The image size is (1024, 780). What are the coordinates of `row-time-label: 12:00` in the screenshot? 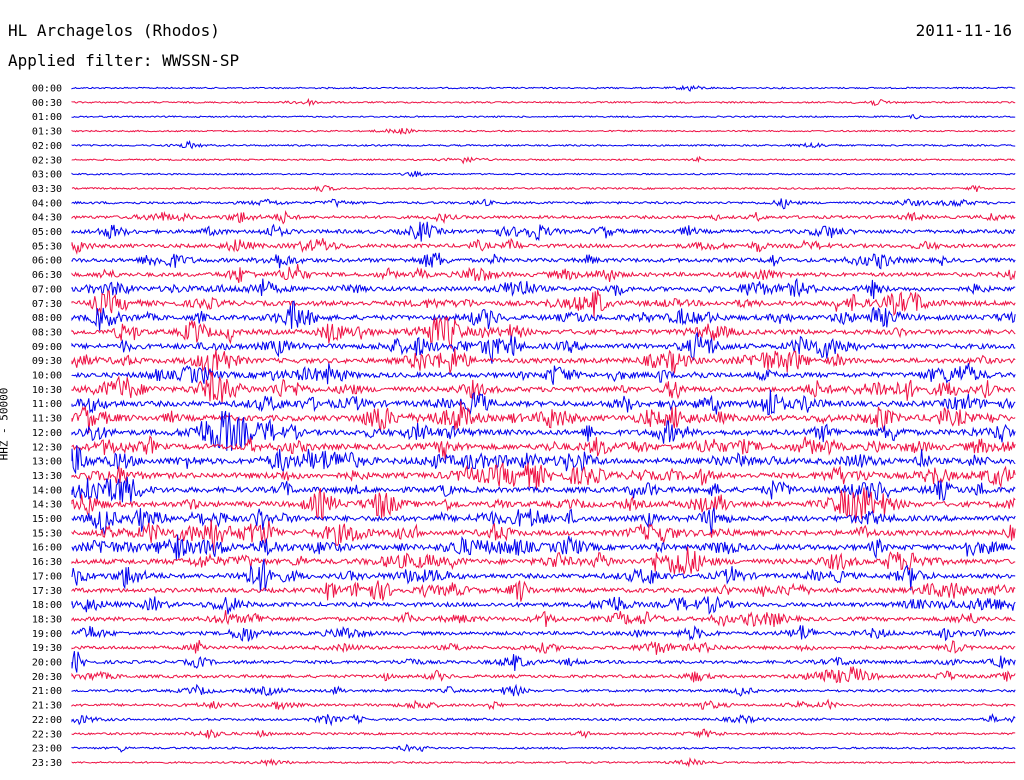 It's located at (47, 433).